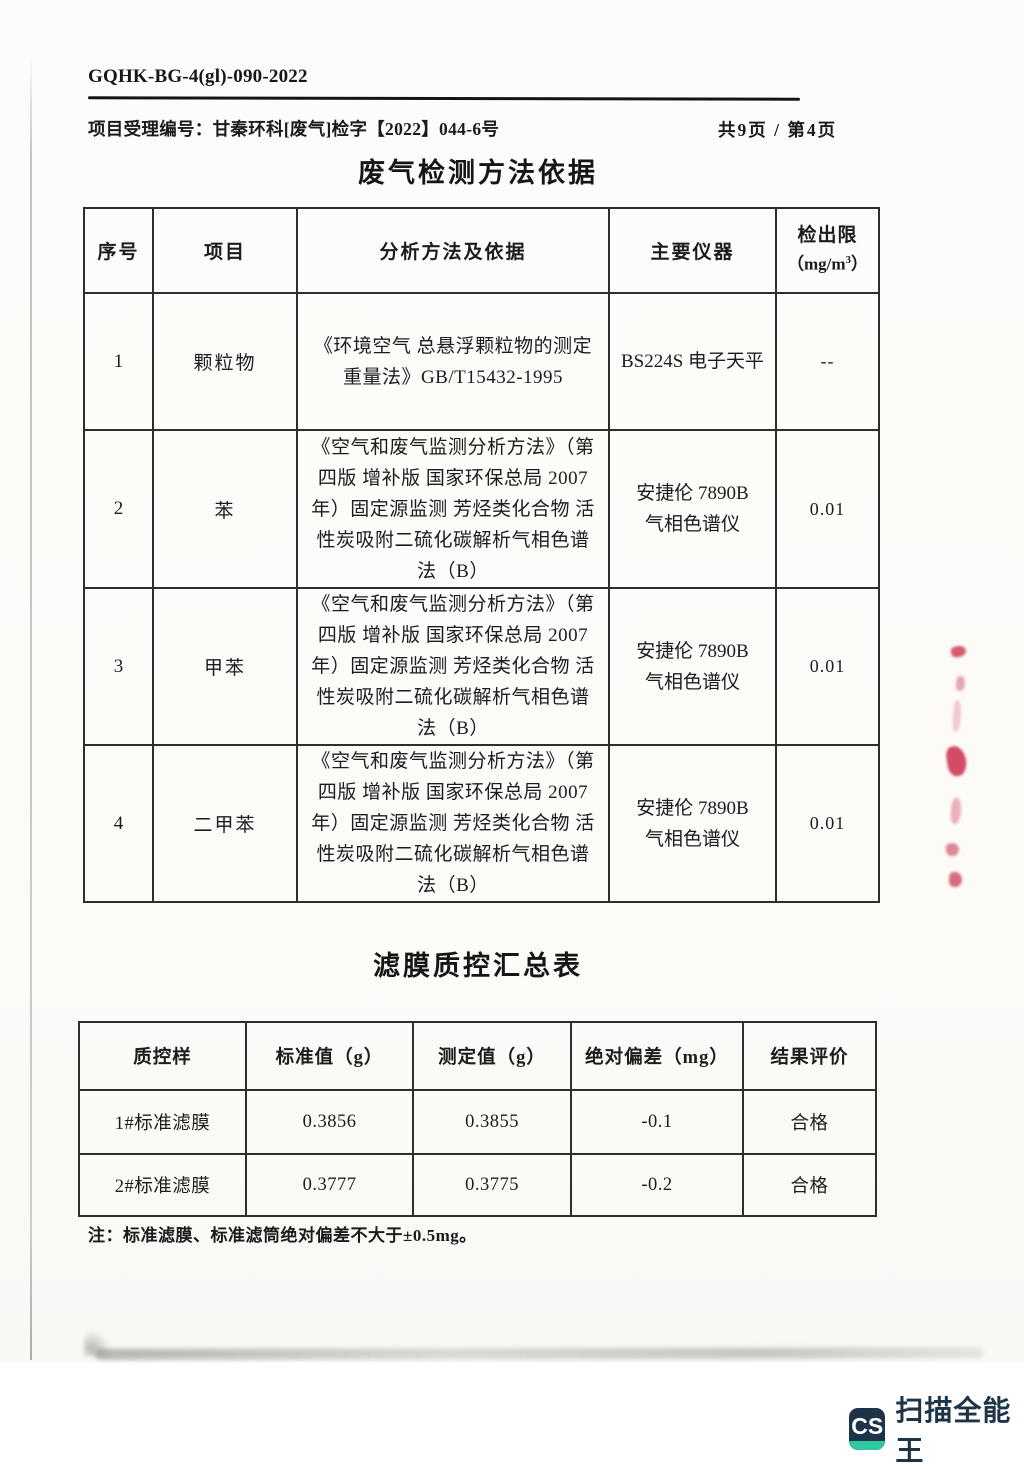 This screenshot has width=1024, height=1469. What do you see at coordinates (118, 509) in the screenshot?
I see `cell-no: 2` at bounding box center [118, 509].